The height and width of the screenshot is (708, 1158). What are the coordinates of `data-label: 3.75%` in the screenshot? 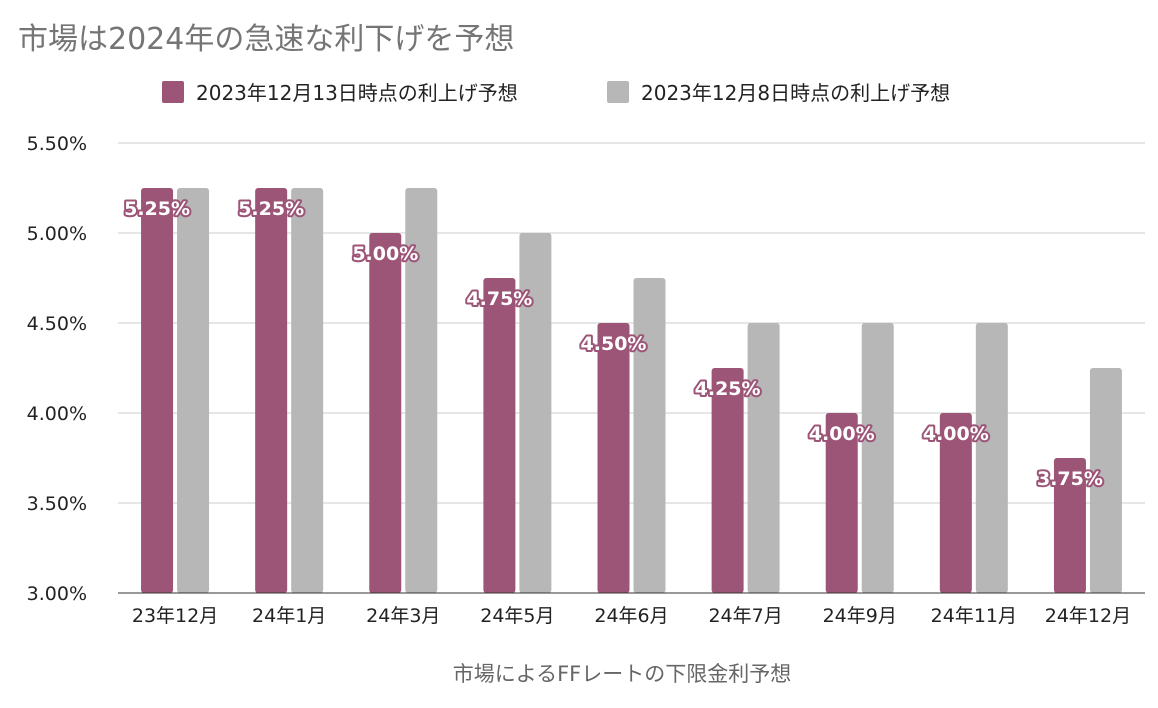 It's located at (1070, 479).